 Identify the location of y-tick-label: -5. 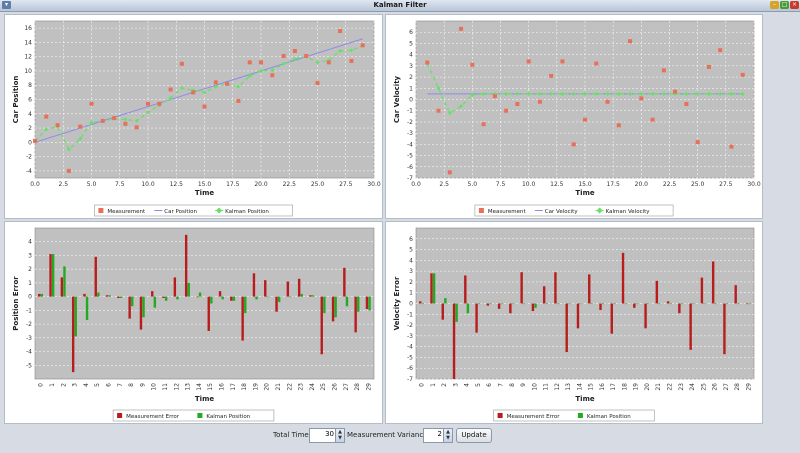
(29, 365).